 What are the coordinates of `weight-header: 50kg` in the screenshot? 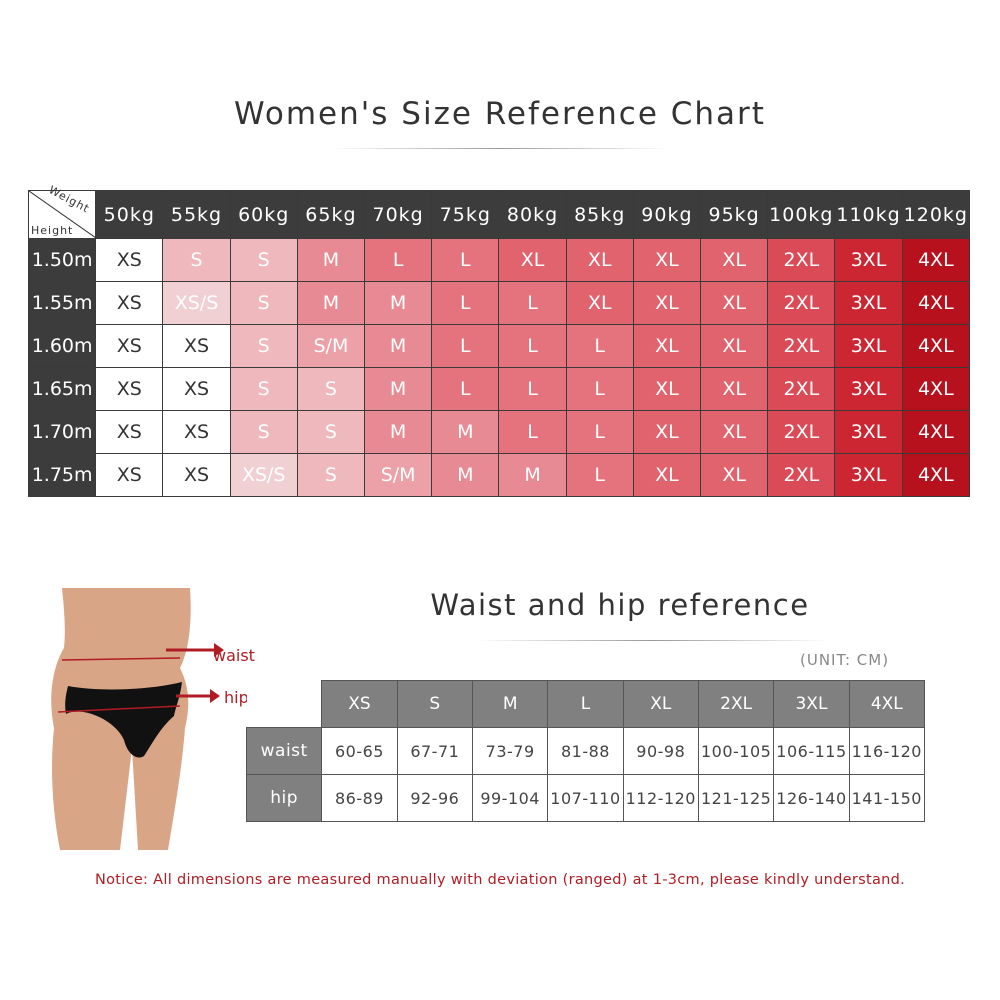 It's located at (129, 214).